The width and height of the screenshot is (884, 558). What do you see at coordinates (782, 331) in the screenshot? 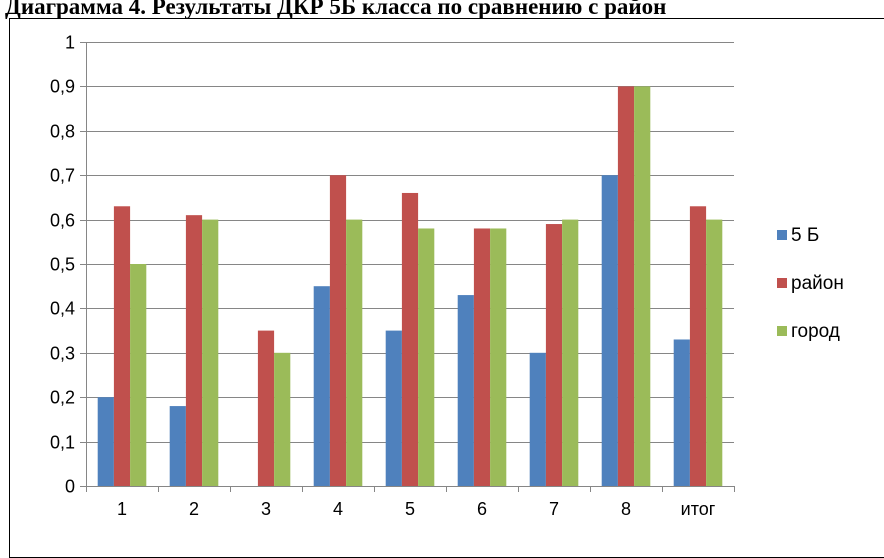
I see `legend-swatch-city` at bounding box center [782, 331].